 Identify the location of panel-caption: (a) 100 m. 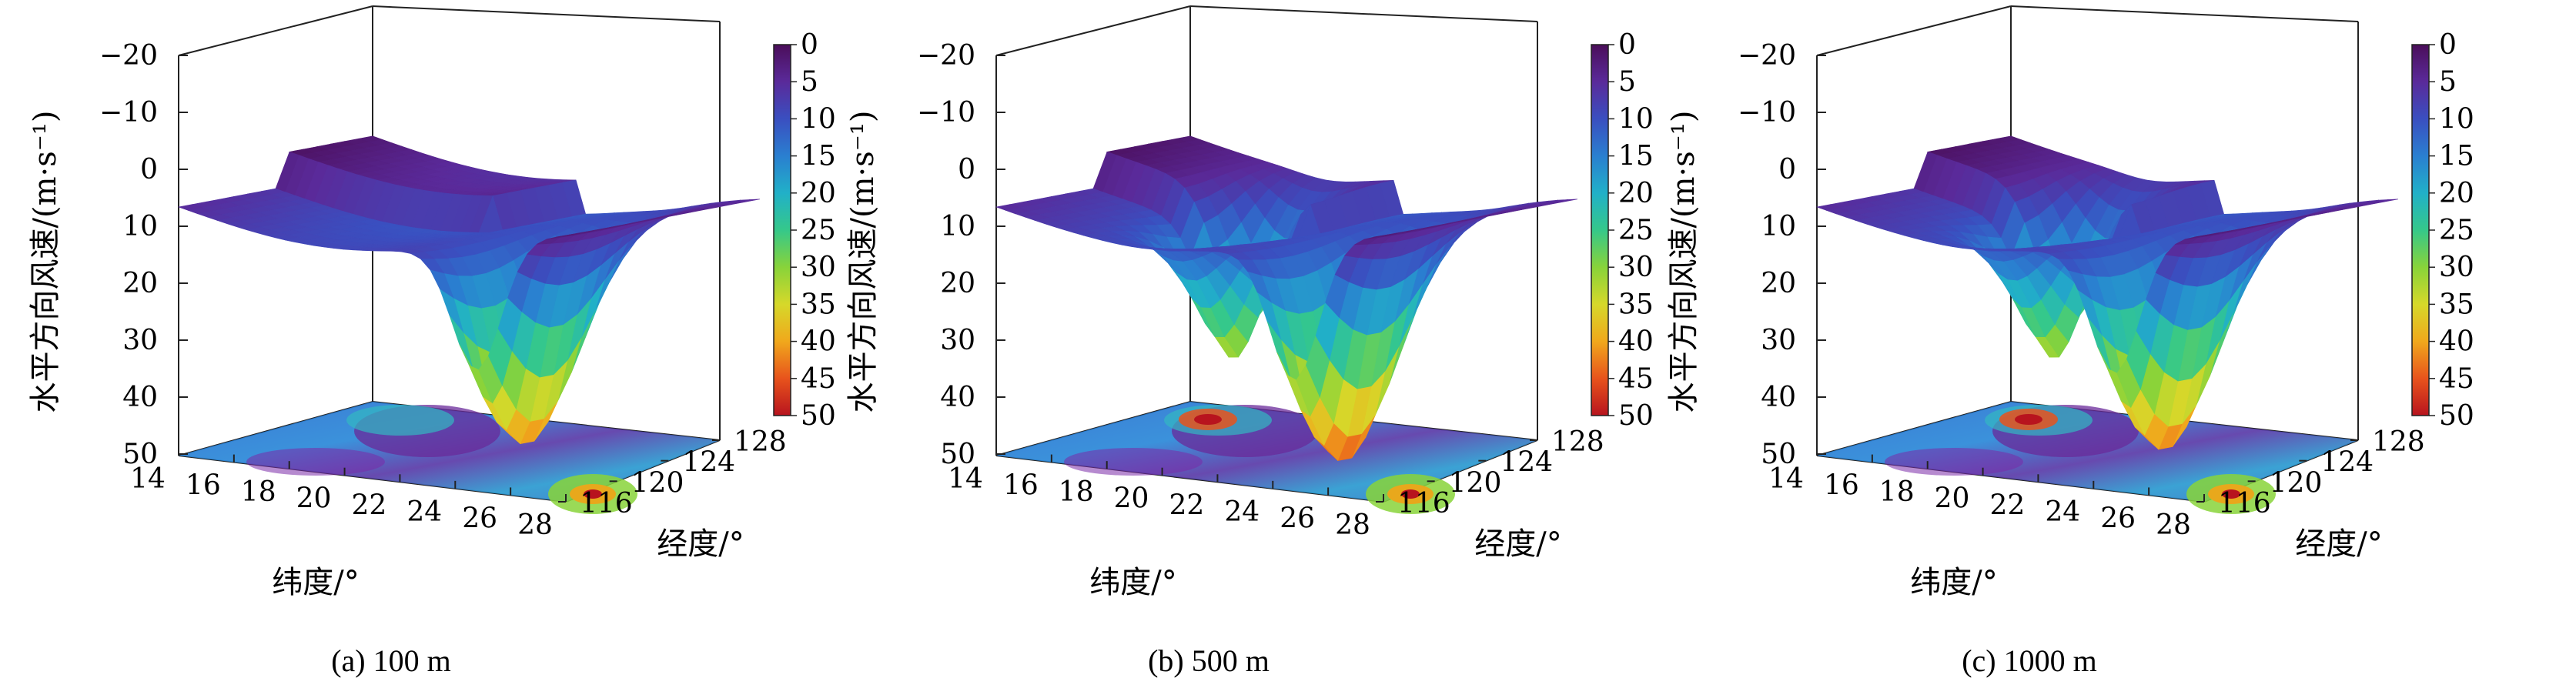
(391, 660).